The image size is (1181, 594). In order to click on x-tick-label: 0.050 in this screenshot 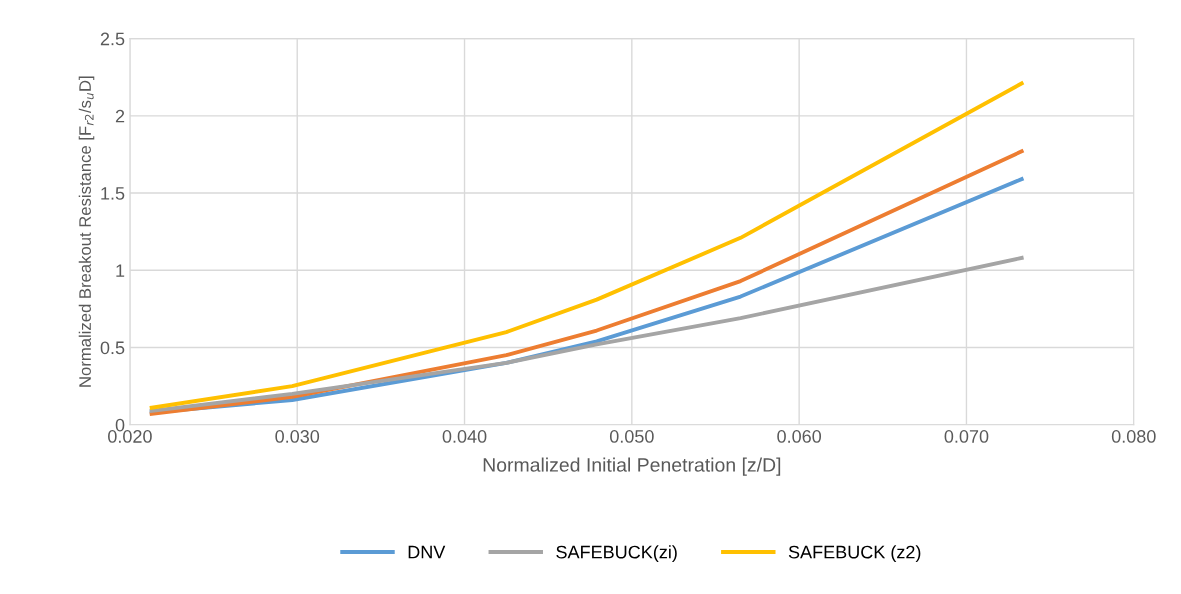, I will do `click(631, 436)`.